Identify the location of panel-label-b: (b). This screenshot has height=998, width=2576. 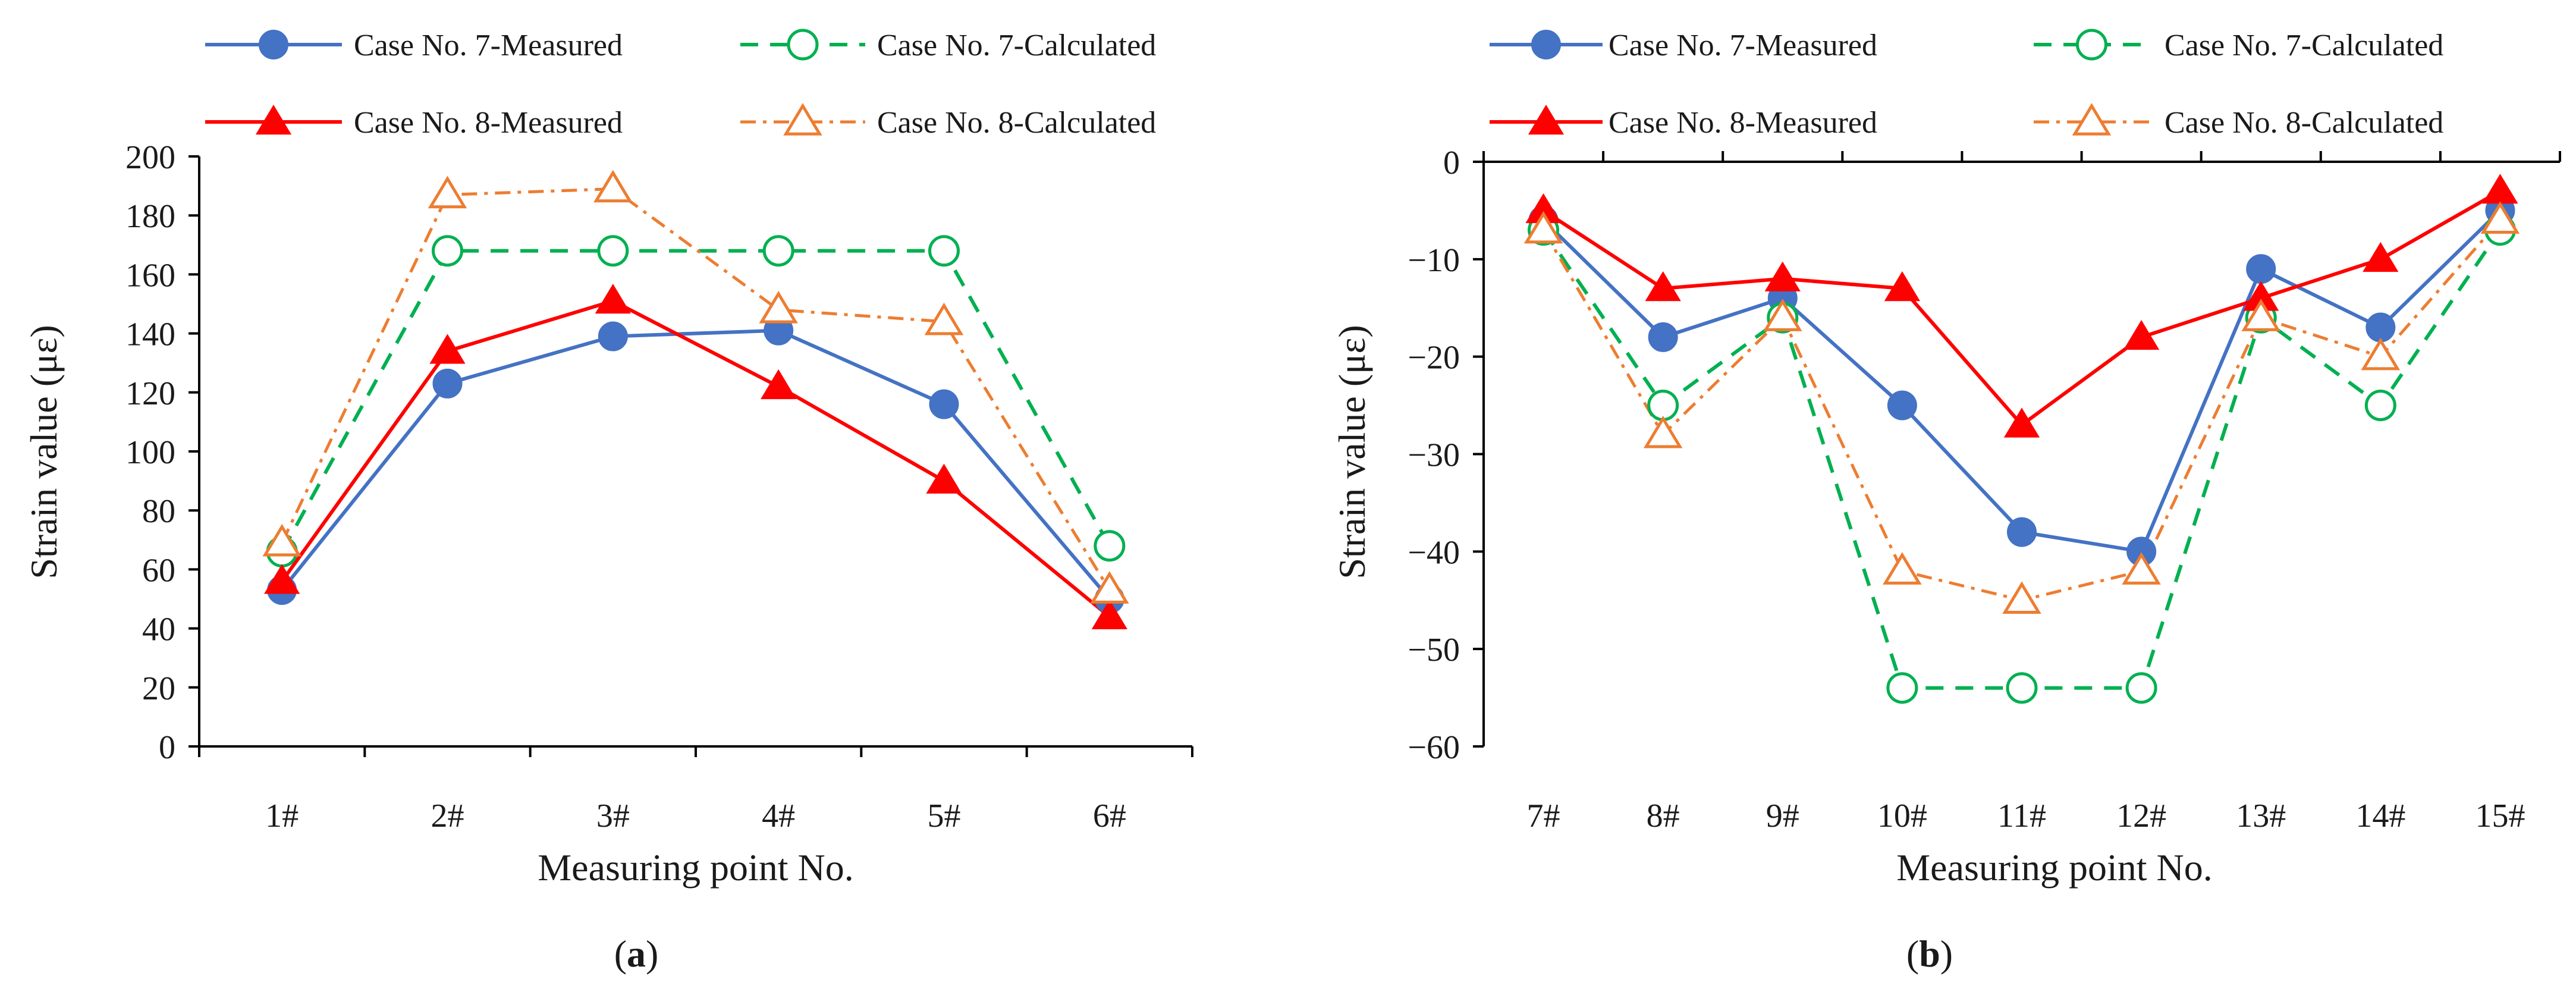
(1929, 954).